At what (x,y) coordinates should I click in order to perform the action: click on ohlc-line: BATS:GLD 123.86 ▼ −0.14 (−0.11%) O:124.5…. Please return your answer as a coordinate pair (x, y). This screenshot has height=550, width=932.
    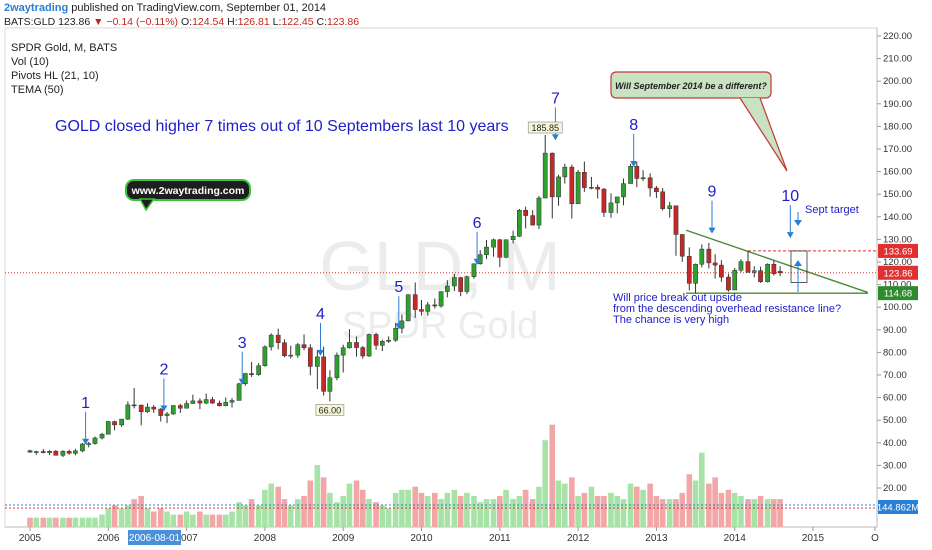
    Looking at the image, I should click on (181, 22).